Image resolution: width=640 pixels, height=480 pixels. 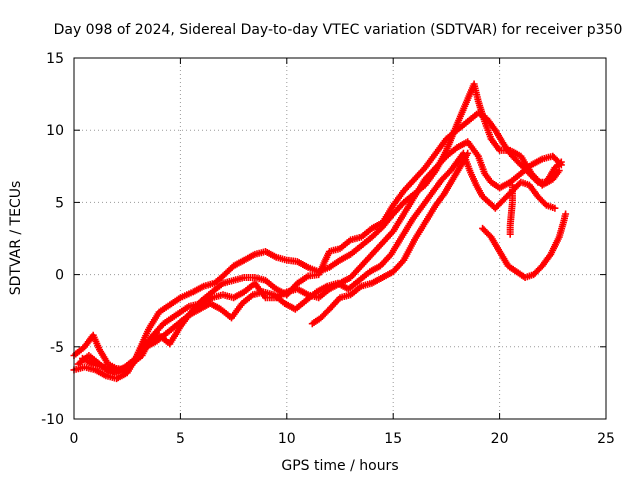 What do you see at coordinates (59, 276) in the screenshot?
I see `y-tick-label: 0` at bounding box center [59, 276].